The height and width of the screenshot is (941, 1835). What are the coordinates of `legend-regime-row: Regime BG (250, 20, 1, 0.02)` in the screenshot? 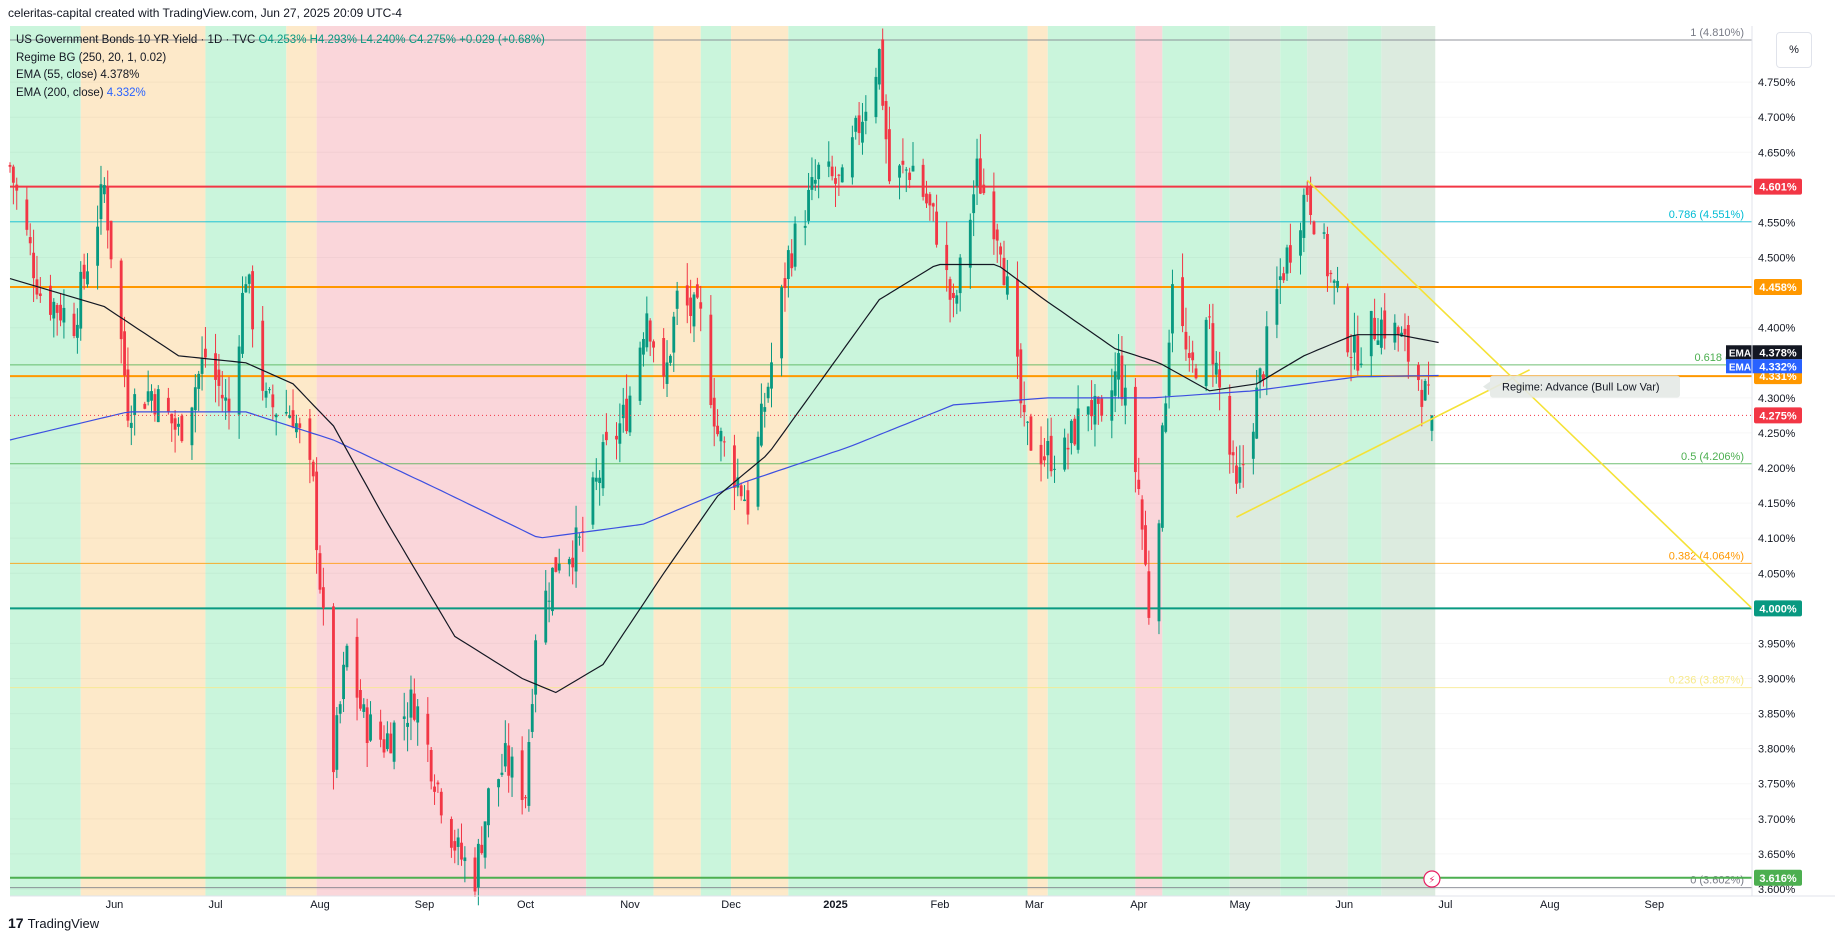 It's located at (280, 59).